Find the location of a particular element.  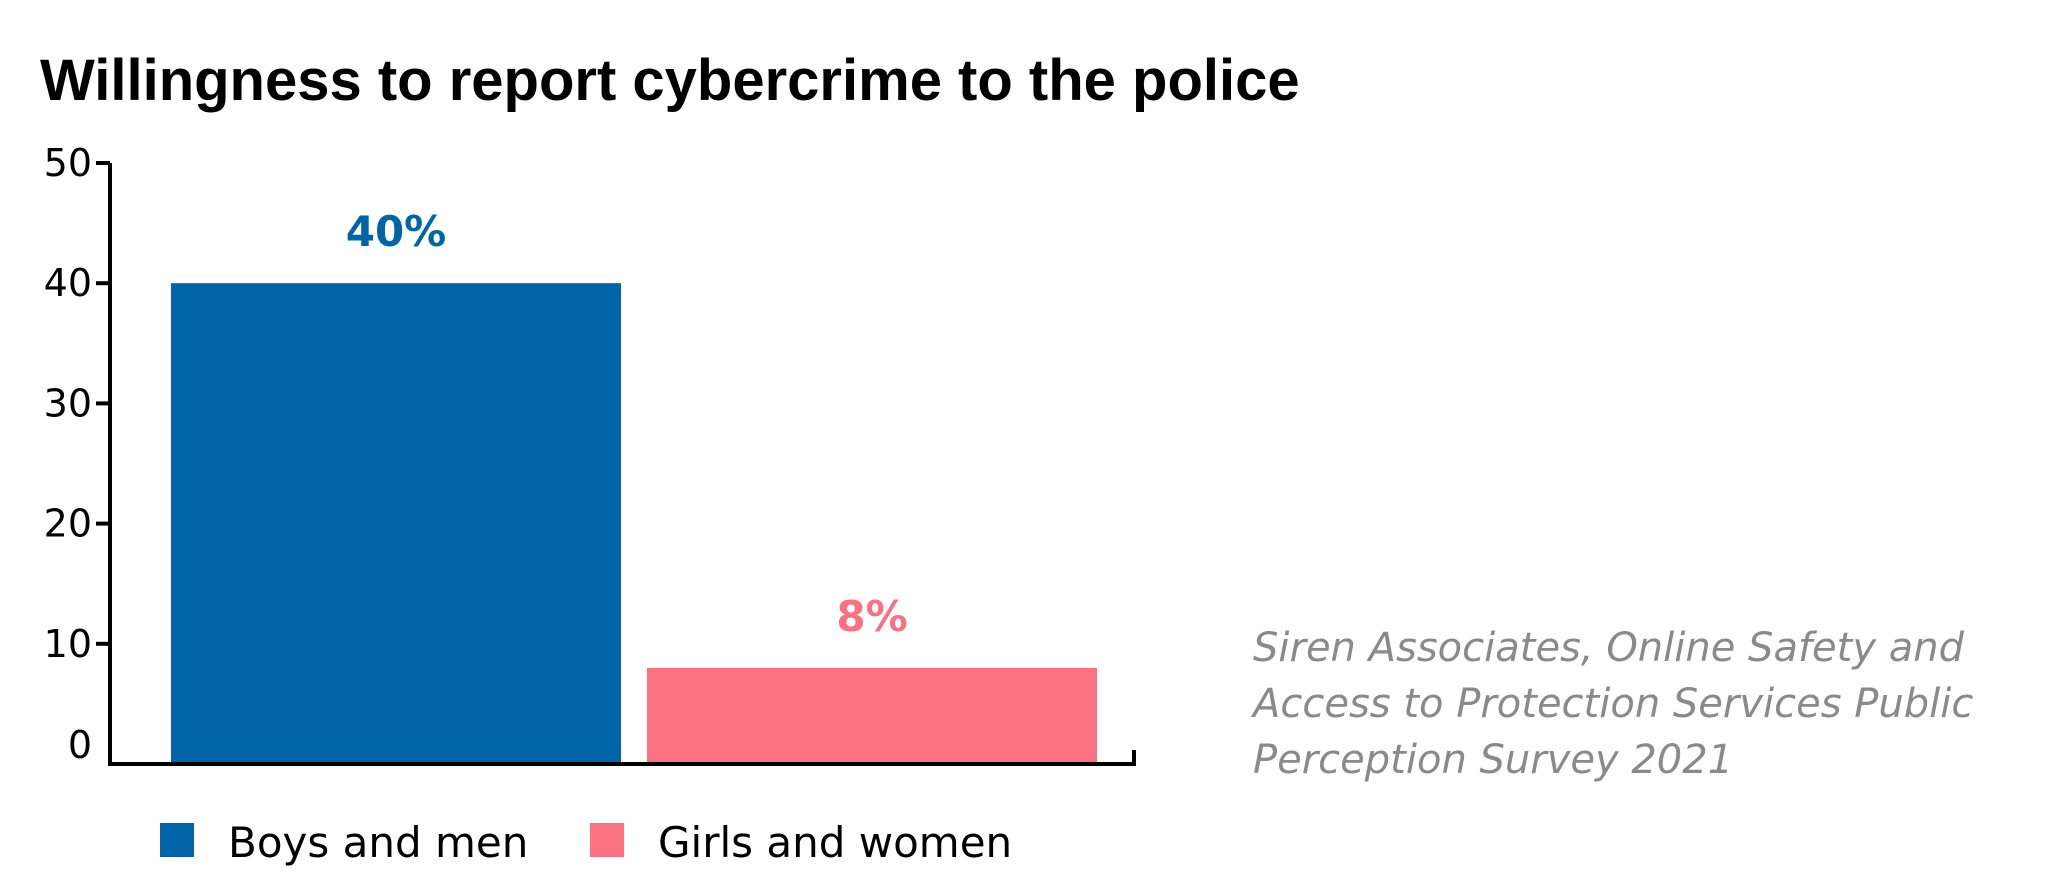

source-line-1: Siren Associates, Online Safety and is located at coordinates (1609, 648).